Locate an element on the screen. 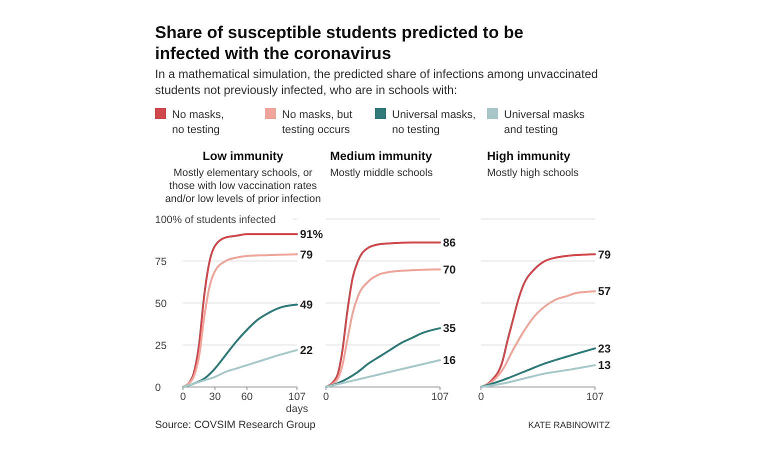  data-label: 23 is located at coordinates (604, 349).